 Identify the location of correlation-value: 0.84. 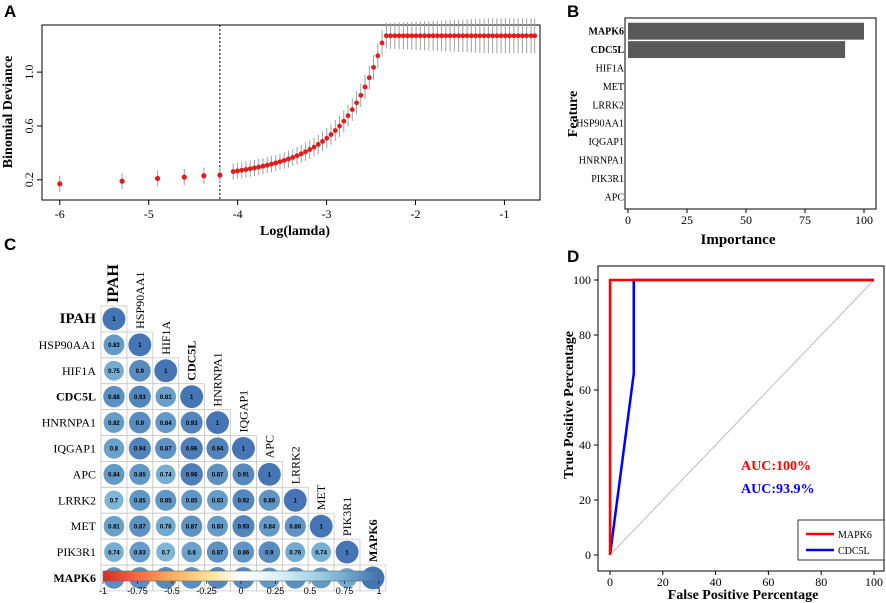
(114, 476).